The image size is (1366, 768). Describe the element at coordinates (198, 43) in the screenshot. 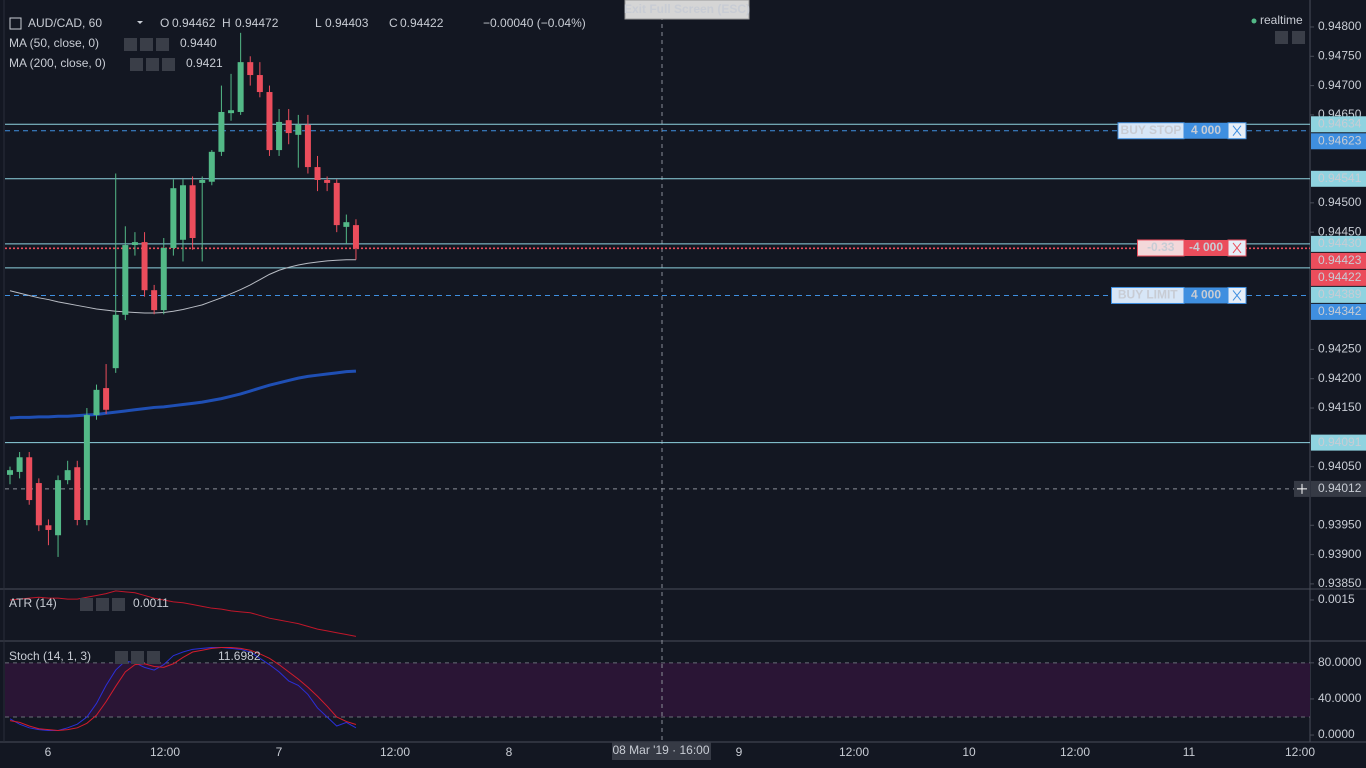

I see `indicator-value: 0.9440` at that location.